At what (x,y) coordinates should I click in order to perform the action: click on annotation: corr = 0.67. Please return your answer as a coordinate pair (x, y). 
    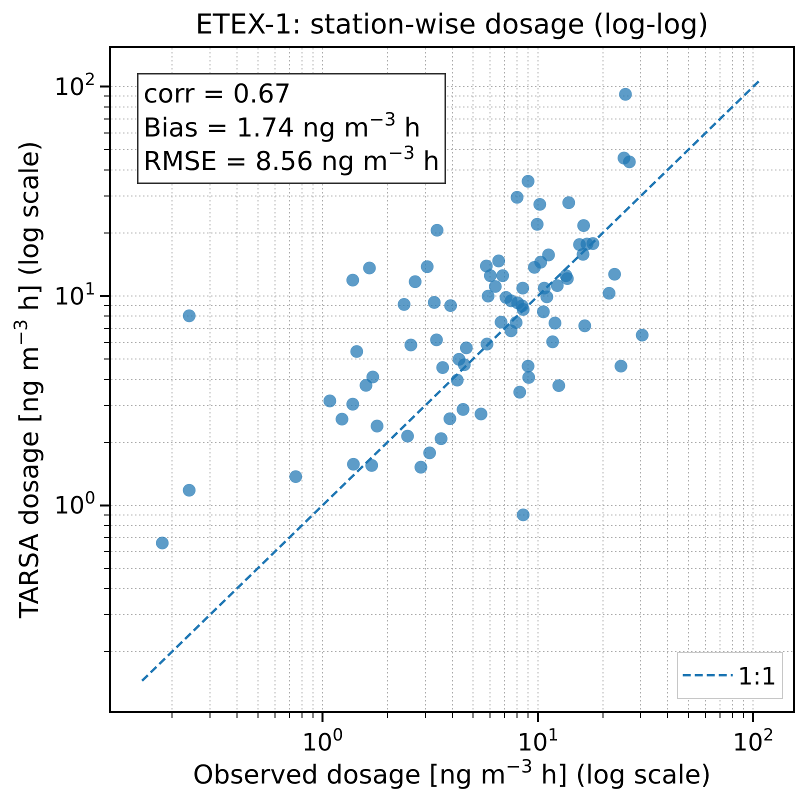
    Looking at the image, I should click on (217, 95).